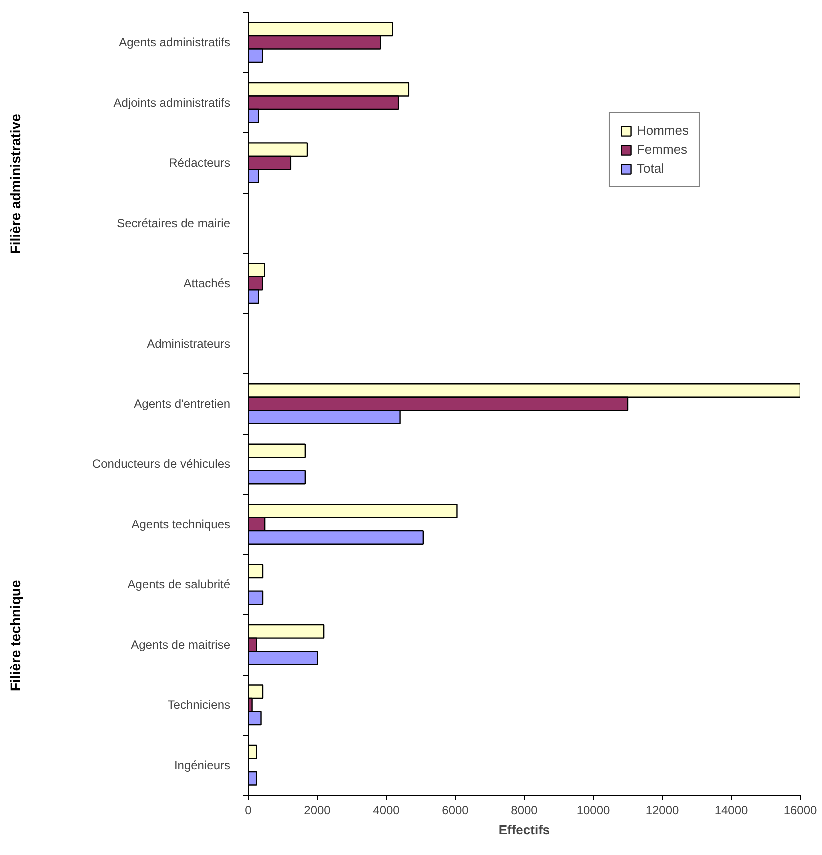  What do you see at coordinates (161, 464) in the screenshot?
I see `y-tick-label: Conducteurs de véhicules` at bounding box center [161, 464].